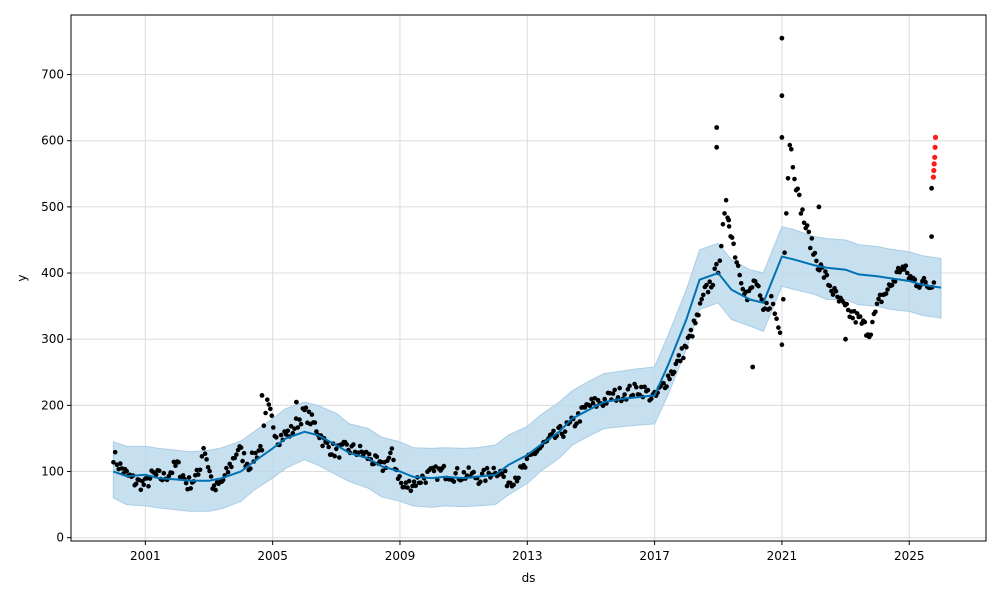 The width and height of the screenshot is (1000, 600). I want to click on outlier-point, so click(934, 164).